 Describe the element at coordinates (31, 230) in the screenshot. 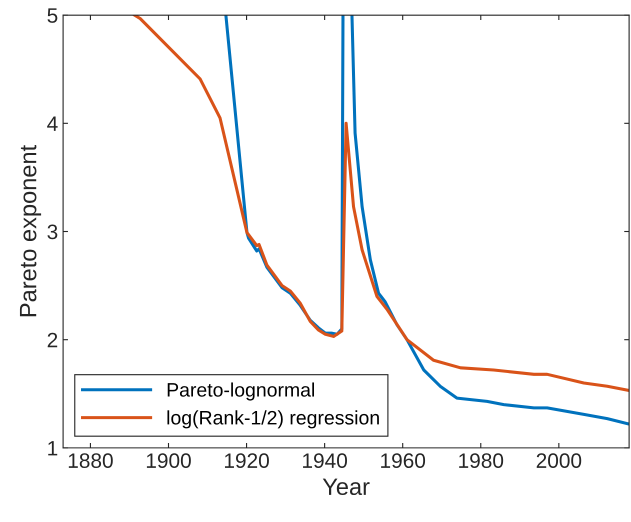

I see `y-axis-title: Pareto exponent` at that location.